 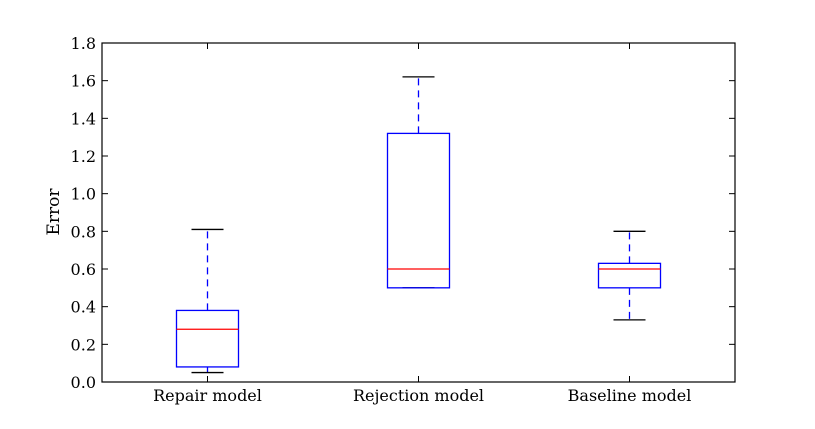 What do you see at coordinates (207, 395) in the screenshot?
I see `x-tick-label: Repair model` at bounding box center [207, 395].